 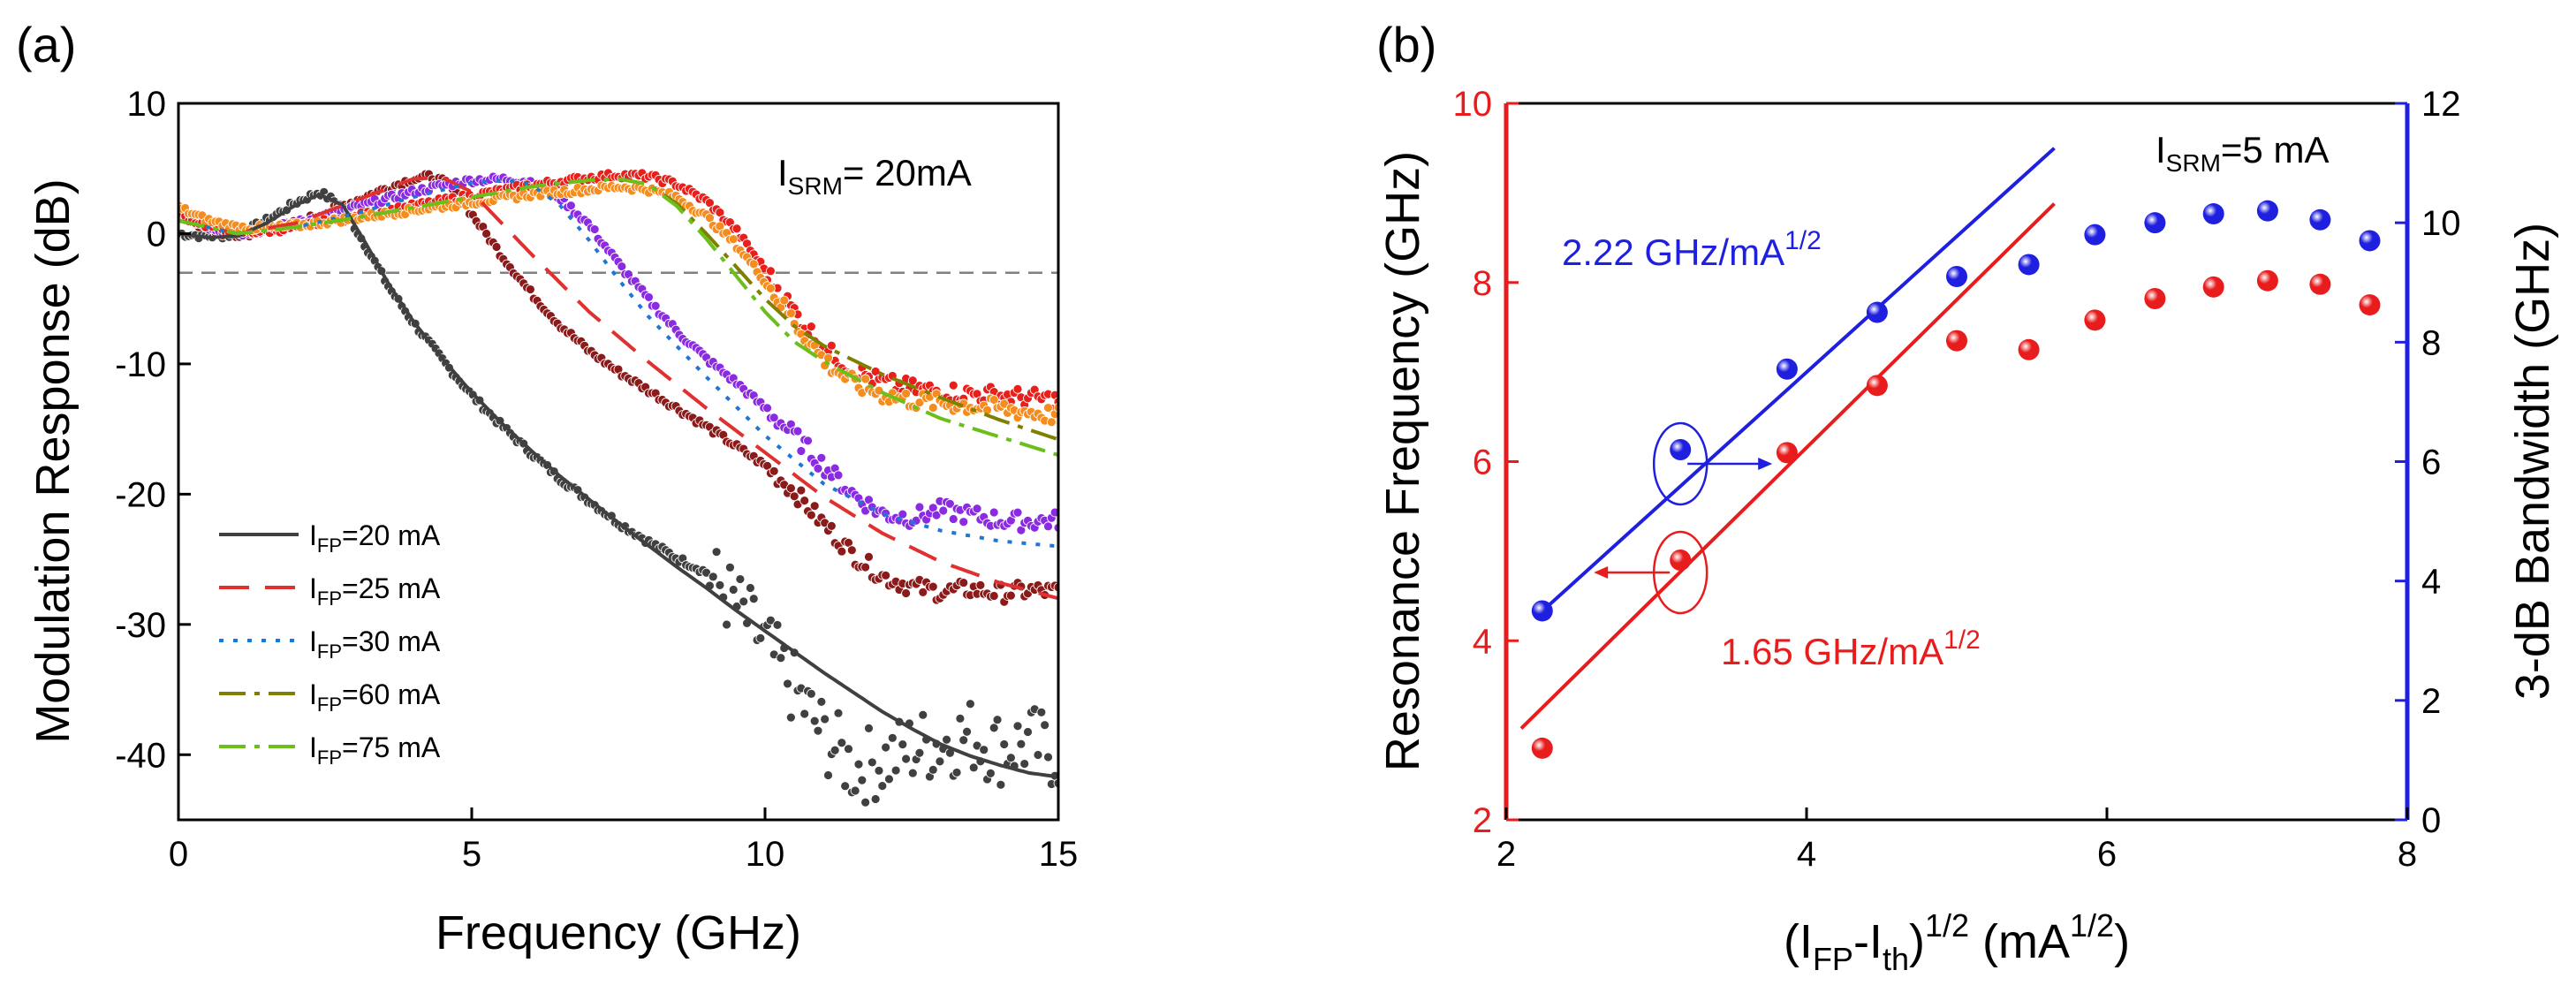 I want to click on left-axis-arrowhead, so click(x=1601, y=573).